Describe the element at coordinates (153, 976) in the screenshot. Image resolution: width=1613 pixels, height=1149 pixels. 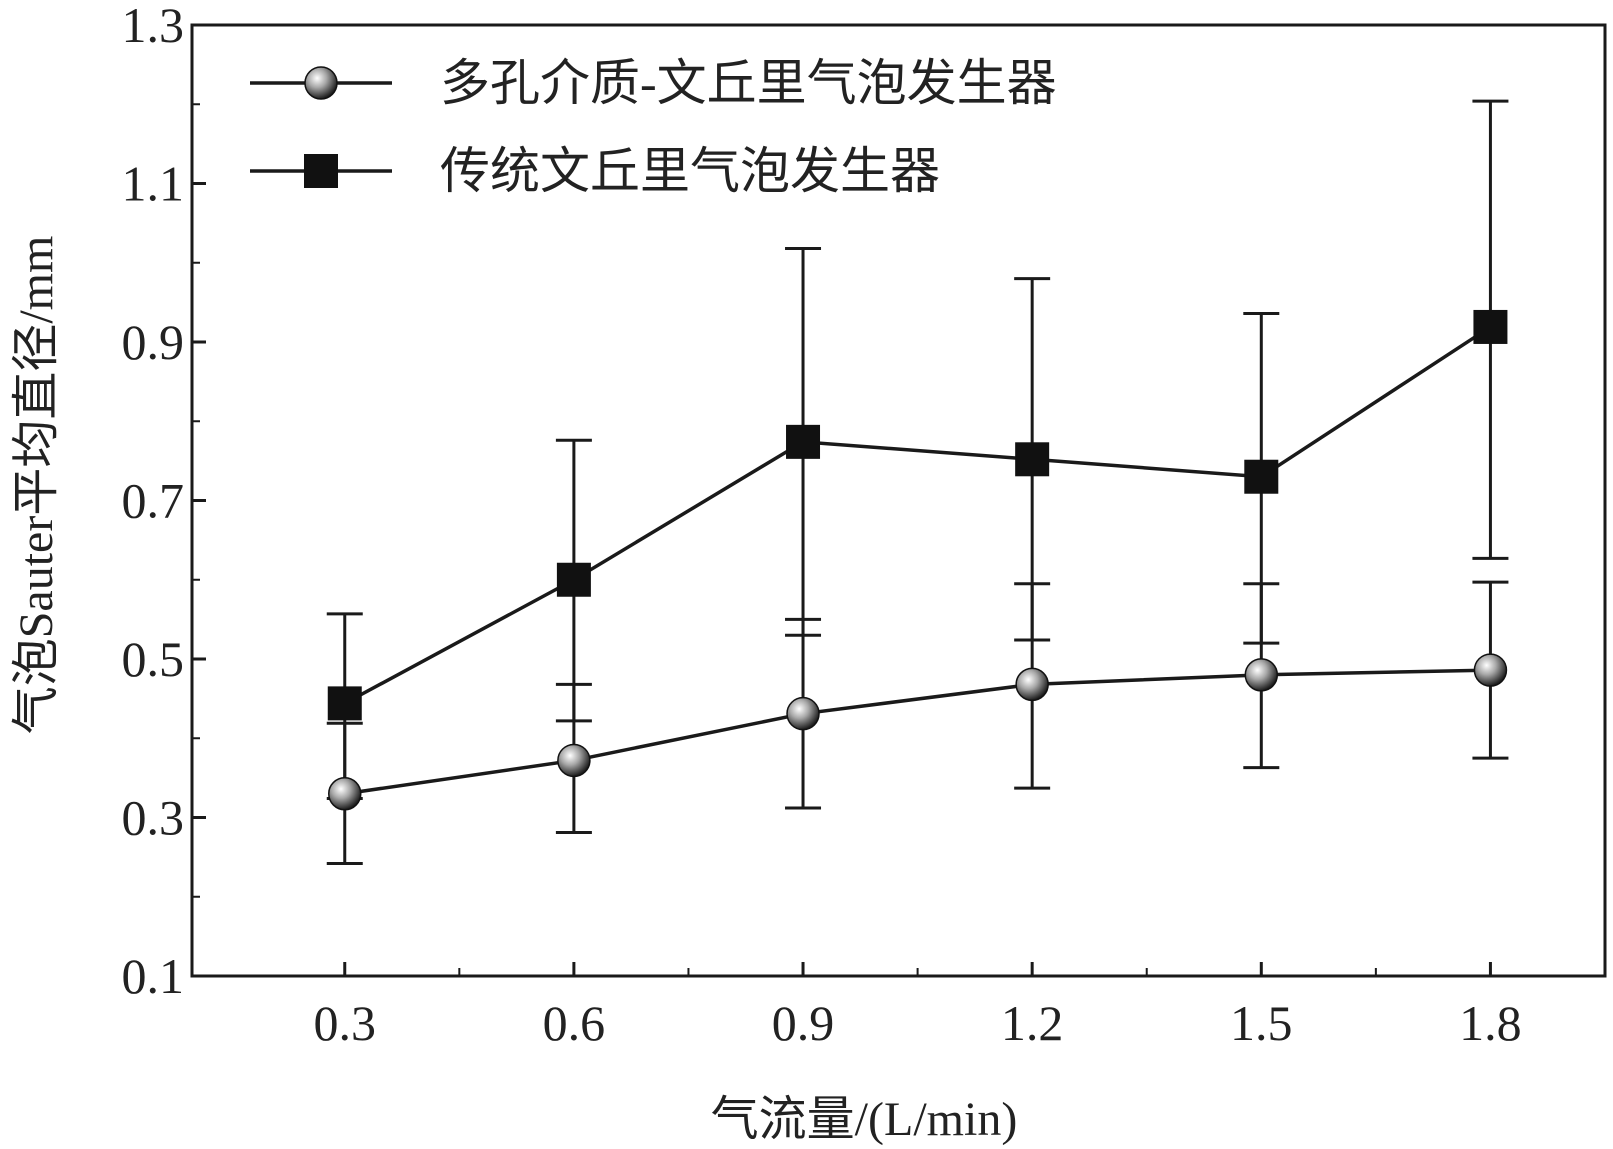
I see `y-tick-label: 0.1` at that location.